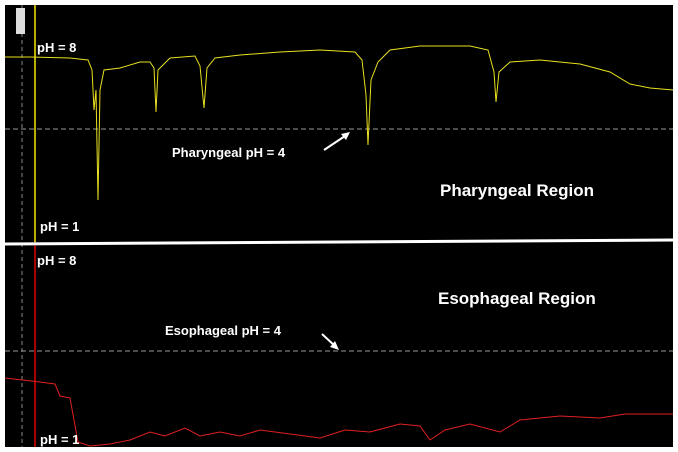 The width and height of the screenshot is (678, 452). Describe the element at coordinates (517, 190) in the screenshot. I see `pharyngeal-region-label: Pharyngeal Region` at that location.